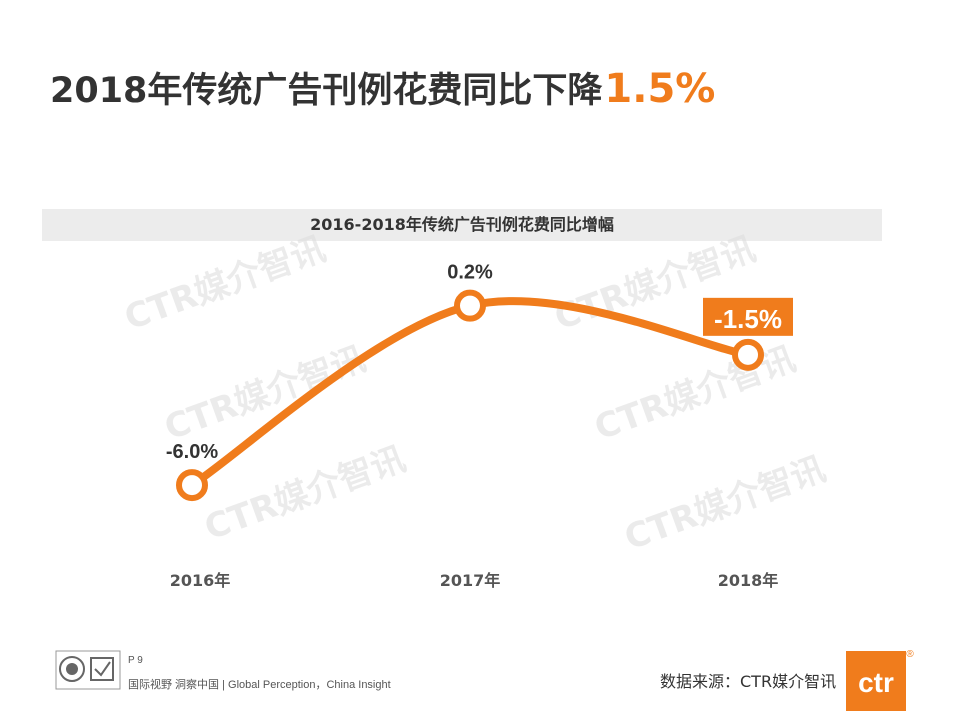 The width and height of the screenshot is (960, 720). What do you see at coordinates (326, 91) in the screenshot?
I see `page-title-main: 2018年传统广告刊例花费同比下降` at bounding box center [326, 91].